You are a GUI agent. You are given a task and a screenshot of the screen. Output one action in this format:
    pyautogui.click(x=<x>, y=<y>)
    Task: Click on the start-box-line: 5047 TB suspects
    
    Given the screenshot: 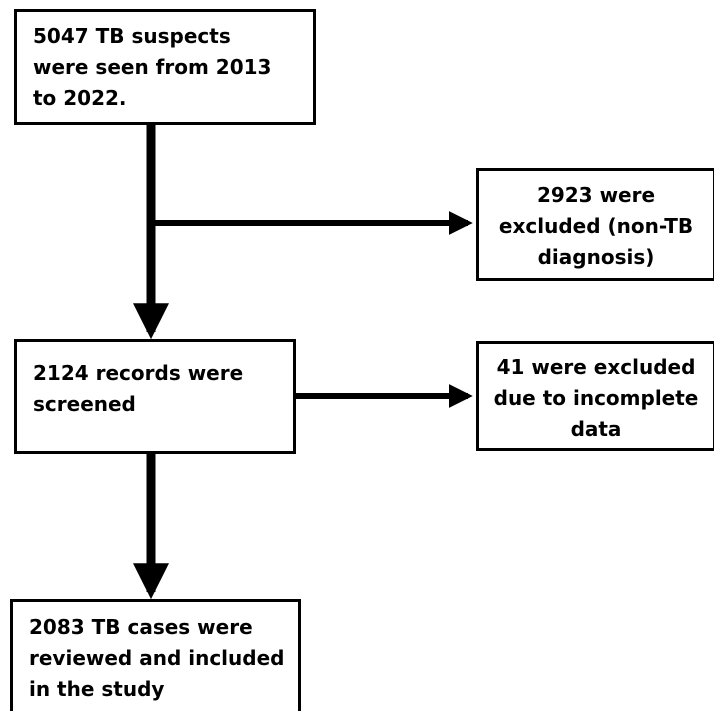 What is the action you would take?
    pyautogui.click(x=132, y=36)
    